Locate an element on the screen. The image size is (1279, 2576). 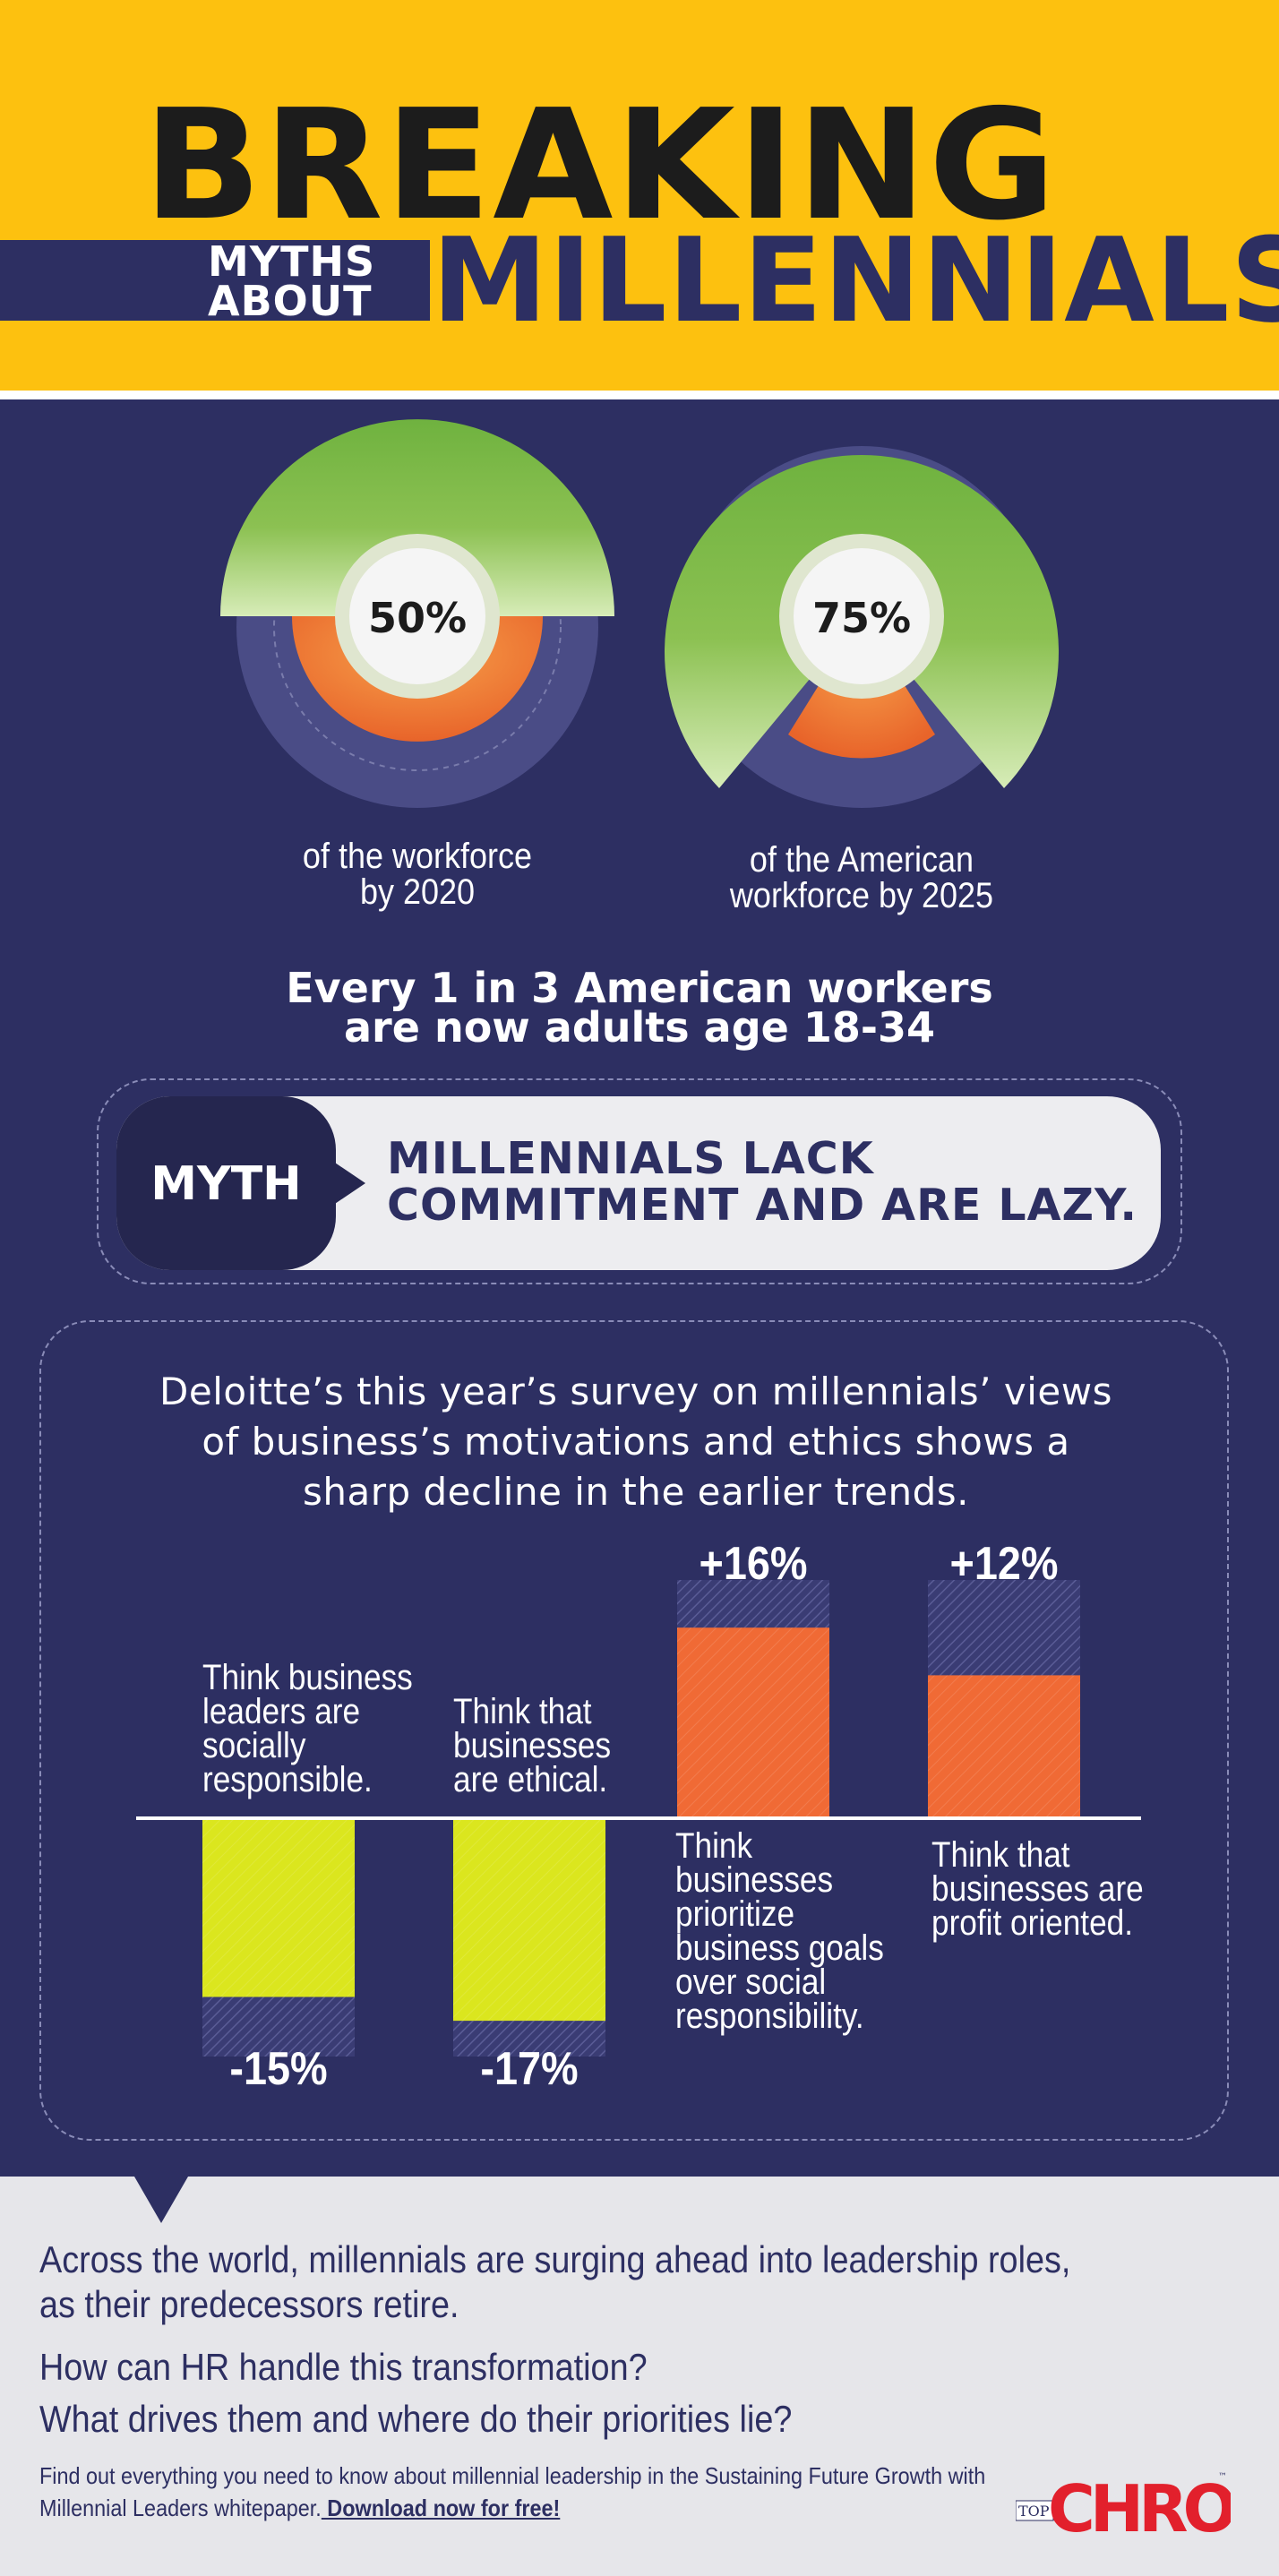
donut-75-caption-line-1: of the American is located at coordinates (862, 860).